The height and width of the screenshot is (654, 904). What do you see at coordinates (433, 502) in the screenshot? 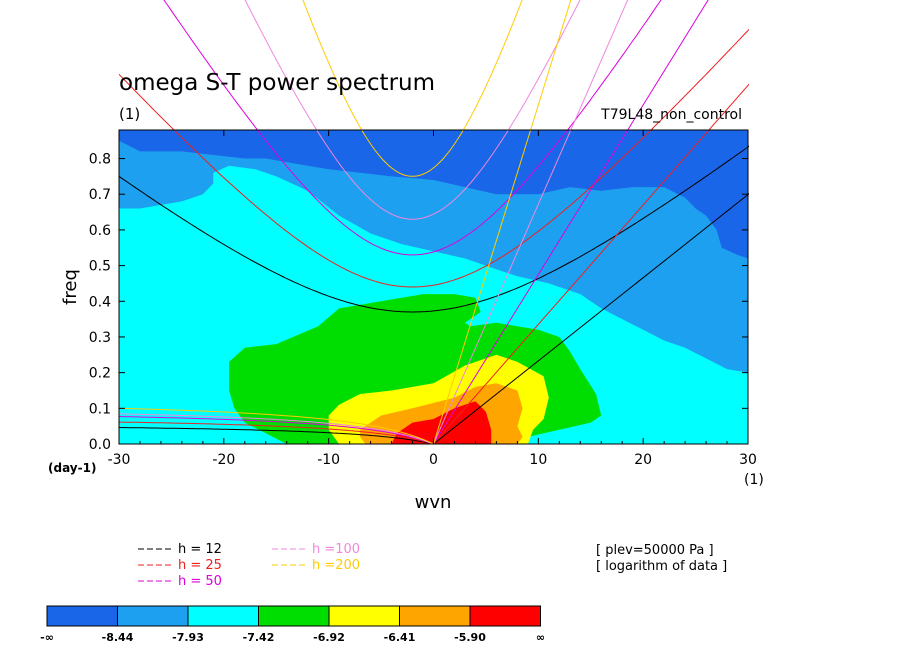
I see `x-axis-label: wvn` at bounding box center [433, 502].